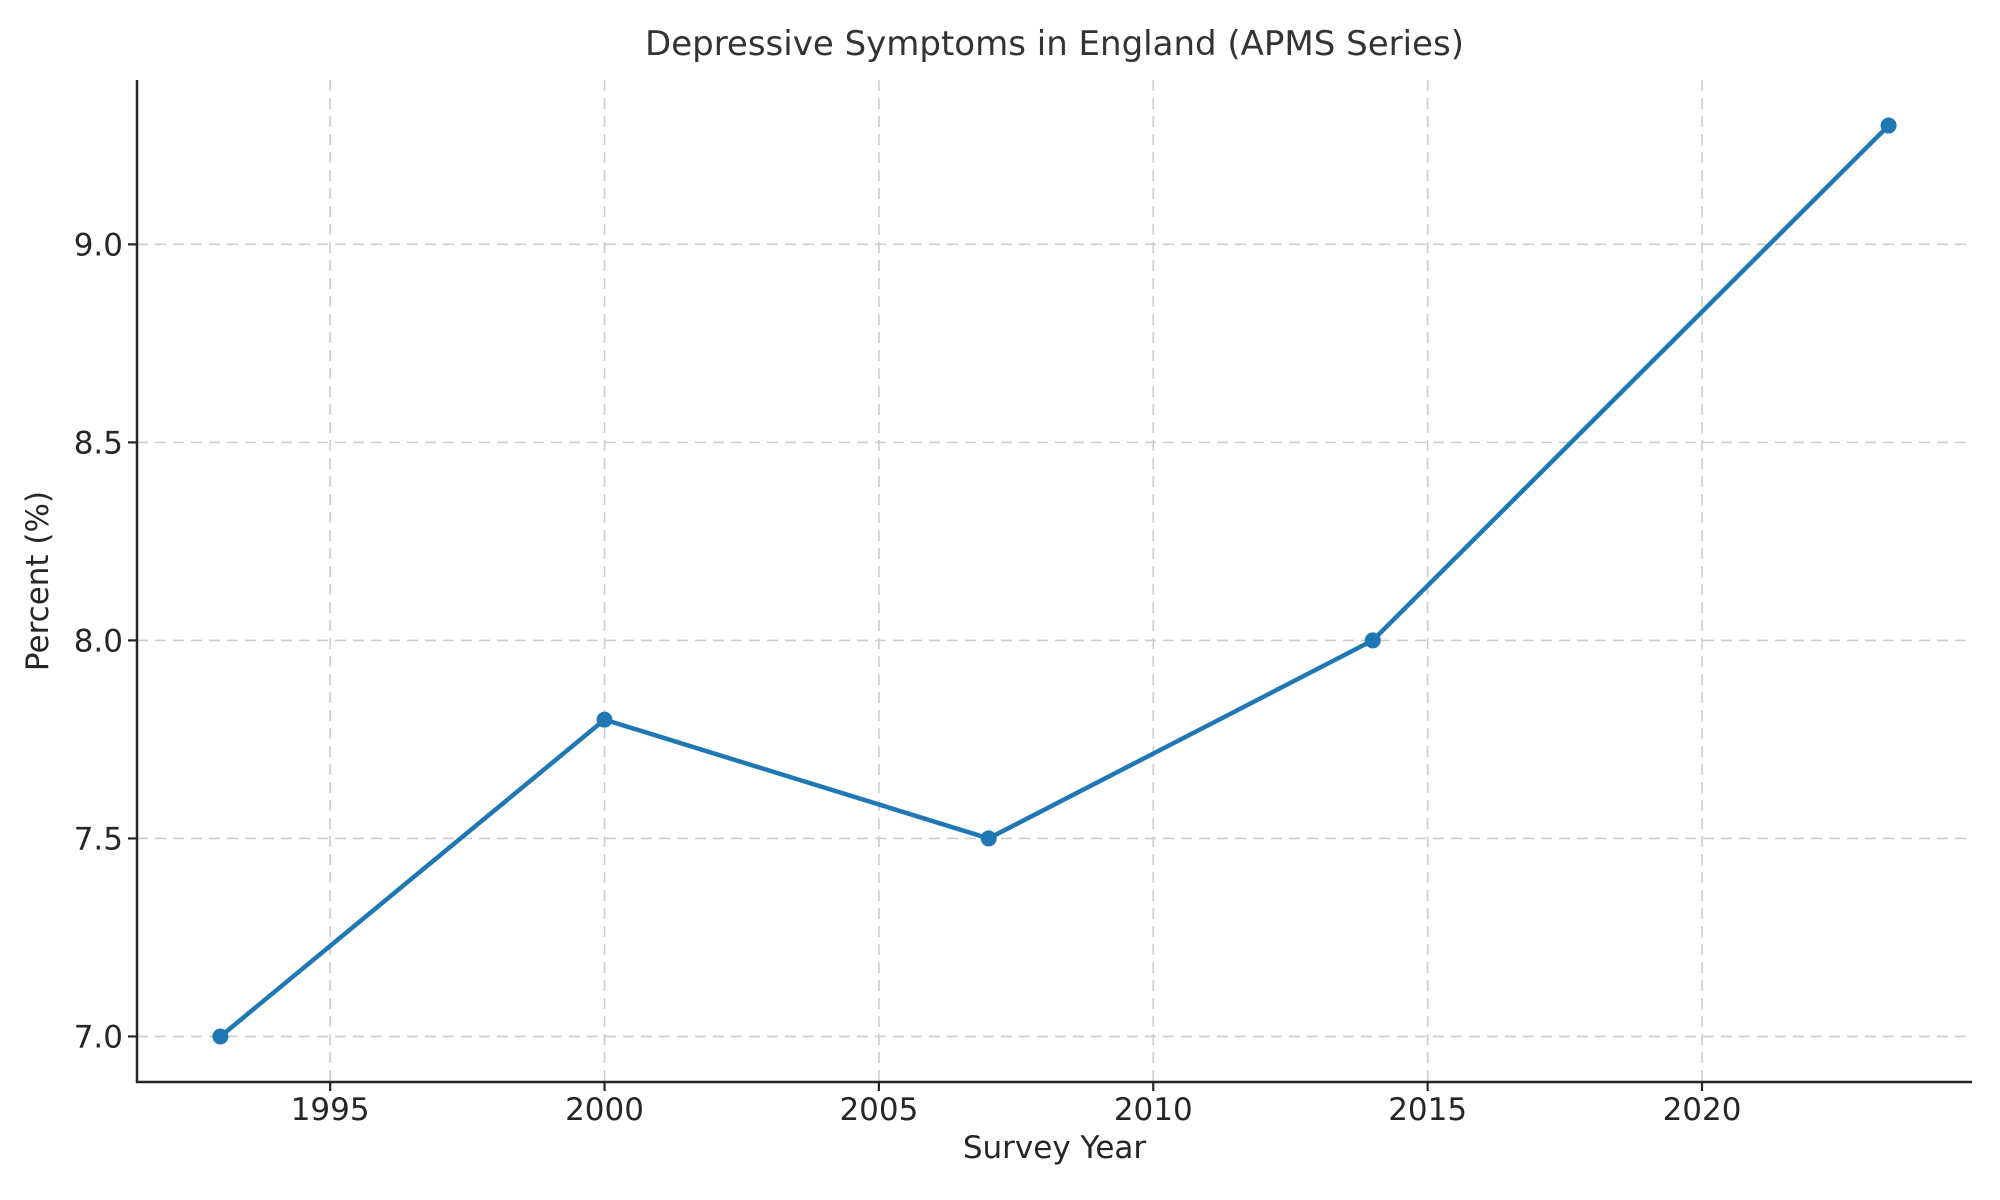 The image size is (2000, 1200). What do you see at coordinates (330, 1110) in the screenshot?
I see `x-tick-label: 1995` at bounding box center [330, 1110].